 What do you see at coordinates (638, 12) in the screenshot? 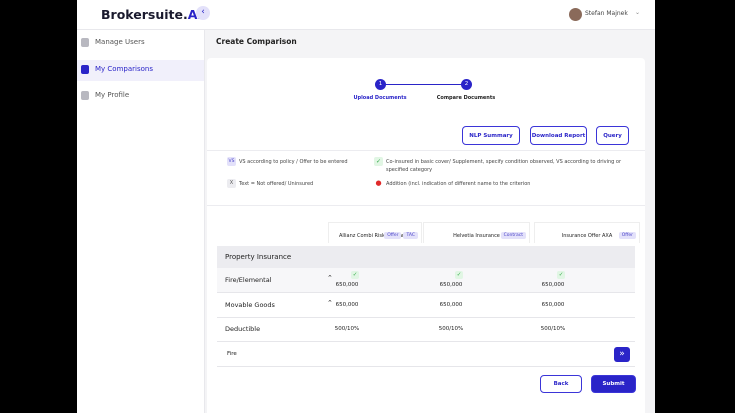
I see `user-chevron: ⌄` at bounding box center [638, 12].